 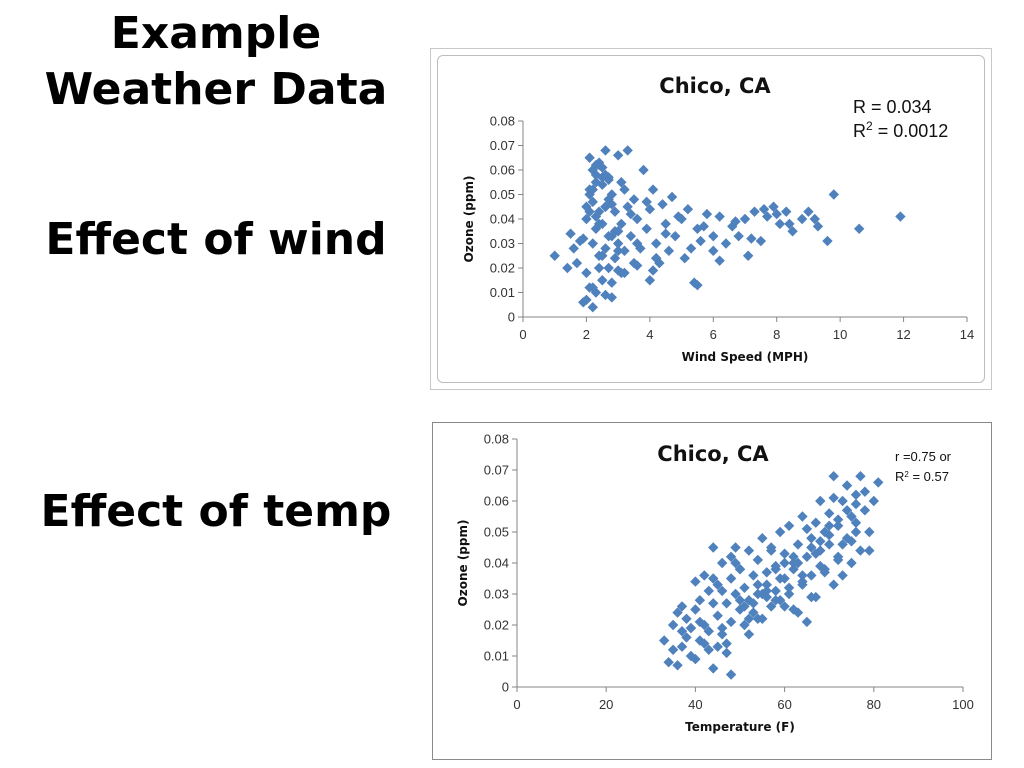 I want to click on wind-y-tick-label: 0.05, so click(x=502, y=194).